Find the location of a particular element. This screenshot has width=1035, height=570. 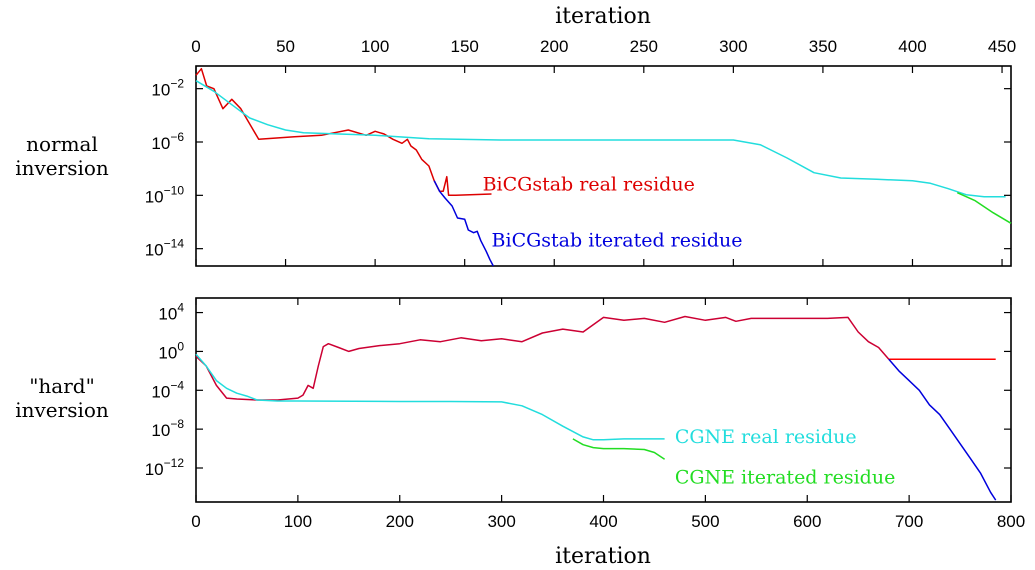

series-label-bicgstab-real-residue: BiCGstab real residue is located at coordinates (589, 185).